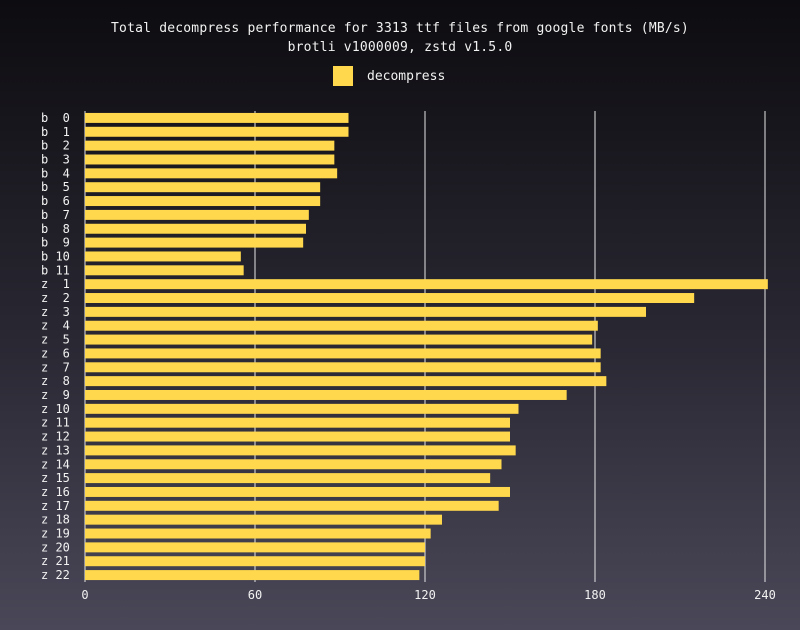 The width and height of the screenshot is (800, 630). Describe the element at coordinates (55, 298) in the screenshot. I see `category-label: z 2` at that location.